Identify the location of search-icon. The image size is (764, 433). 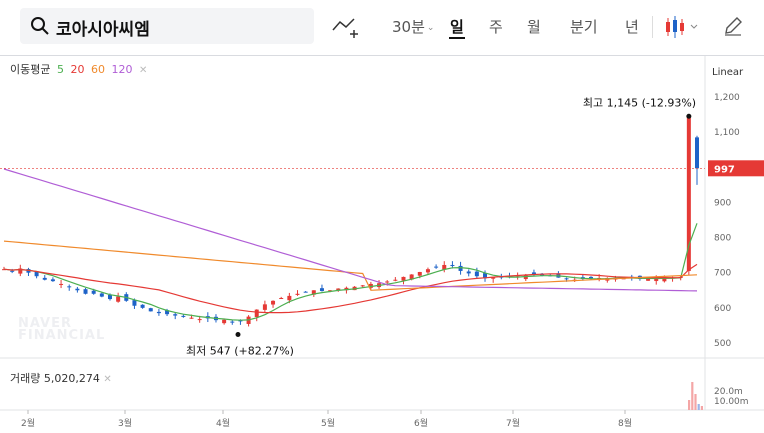
(40, 26).